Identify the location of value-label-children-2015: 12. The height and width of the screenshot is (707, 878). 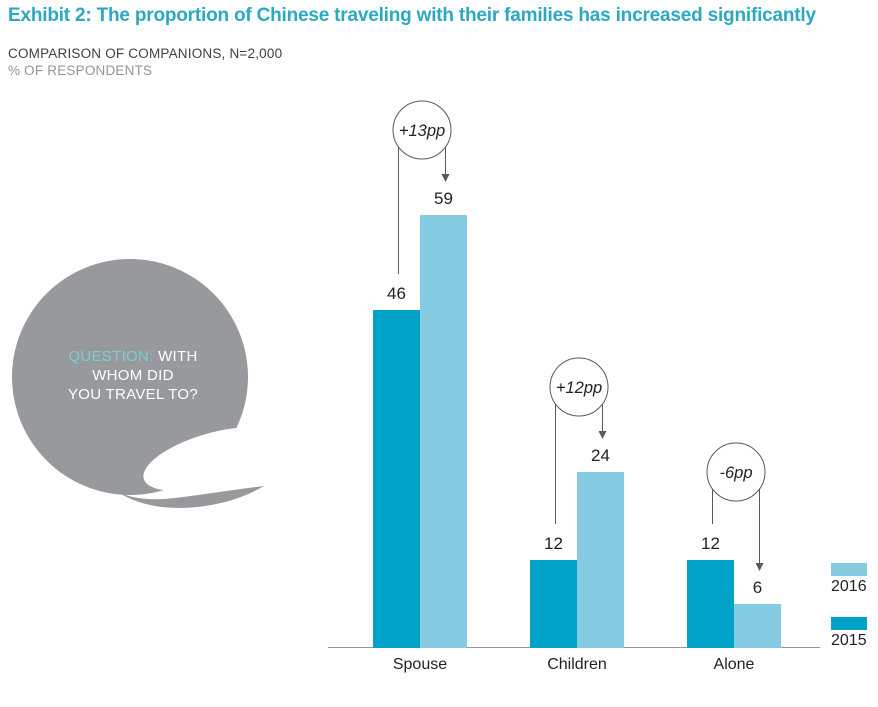
(553, 543).